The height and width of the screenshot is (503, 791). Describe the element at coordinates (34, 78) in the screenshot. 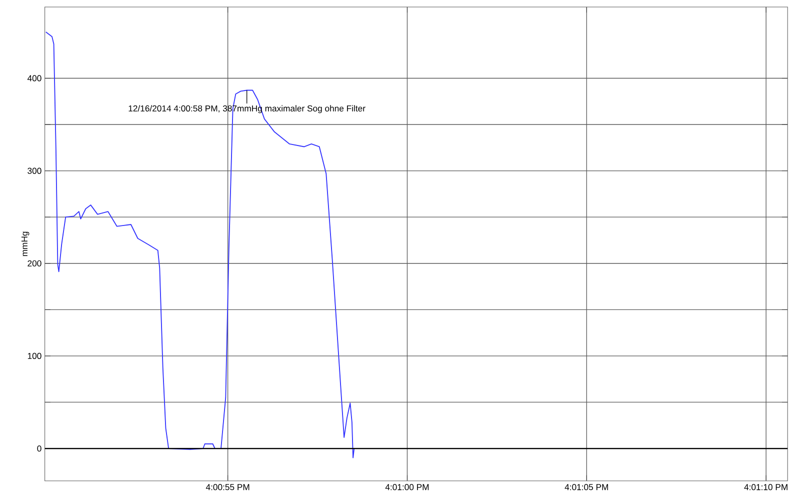

I see `y-tick-label: 400` at that location.